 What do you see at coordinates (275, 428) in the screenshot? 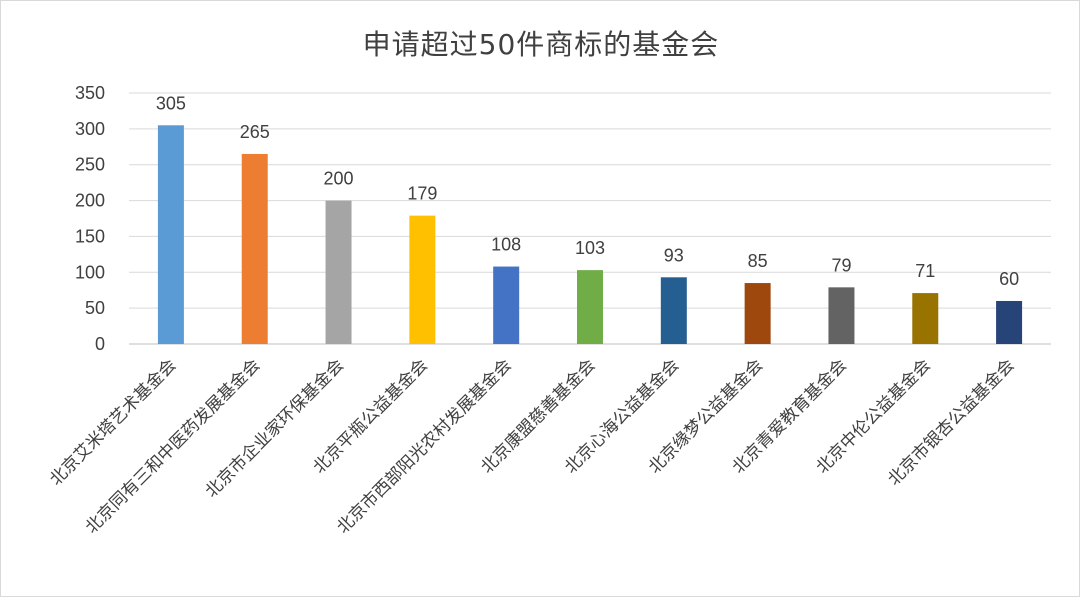
I see `category-label: 北京市企业家环保基金会` at bounding box center [275, 428].